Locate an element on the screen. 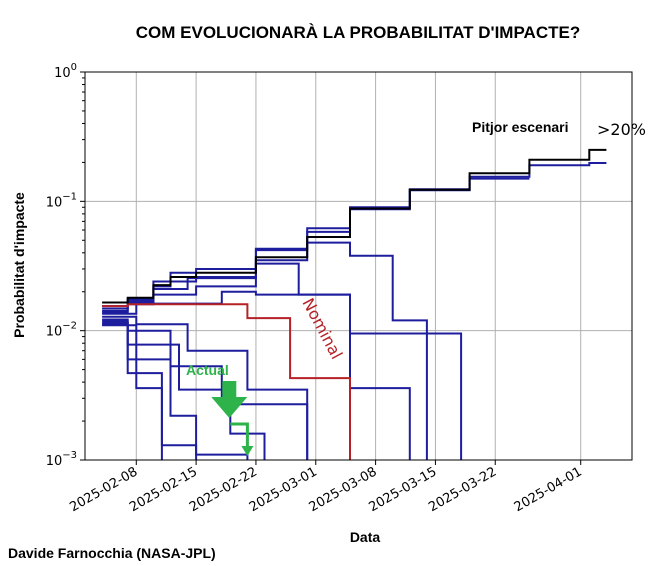 This screenshot has width=662, height=566. y-tick-label: 10⁰ is located at coordinates (65, 71).